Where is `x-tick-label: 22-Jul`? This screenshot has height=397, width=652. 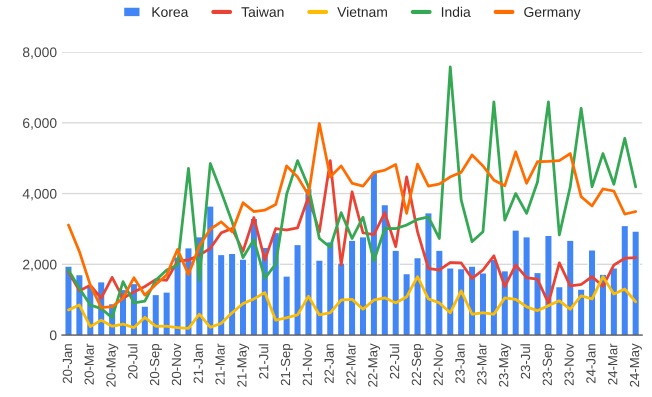 x-tick-label: 22-Jul is located at coordinates (395, 361).